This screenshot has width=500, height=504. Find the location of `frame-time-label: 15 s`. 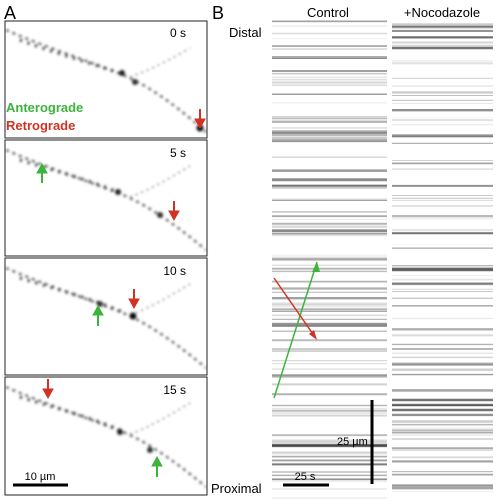

frame-time-label: 15 s is located at coordinates (174, 390).